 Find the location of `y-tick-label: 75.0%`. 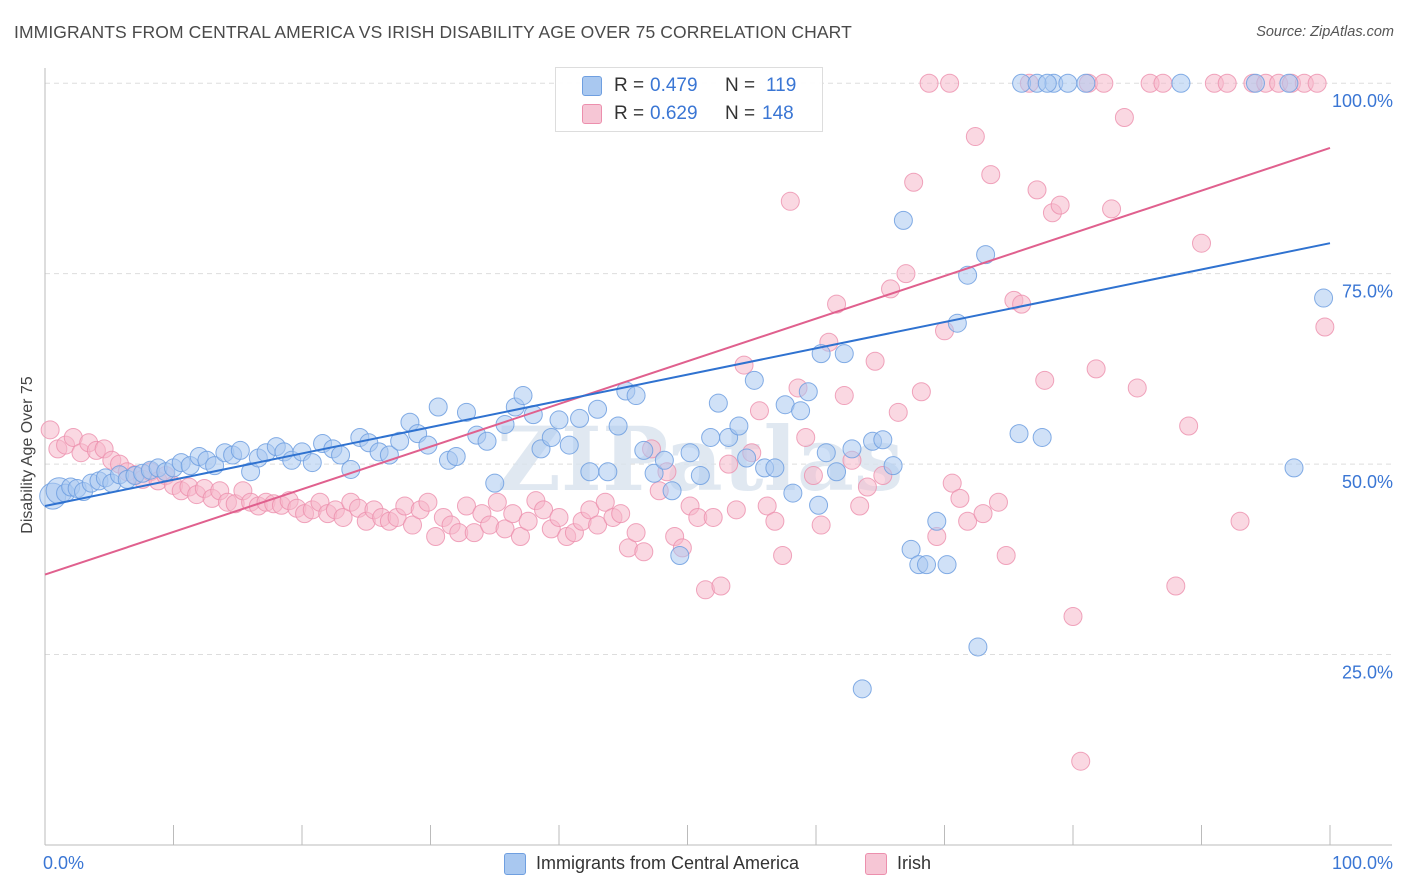

y-tick-label: 75.0% is located at coordinates (1367, 292).